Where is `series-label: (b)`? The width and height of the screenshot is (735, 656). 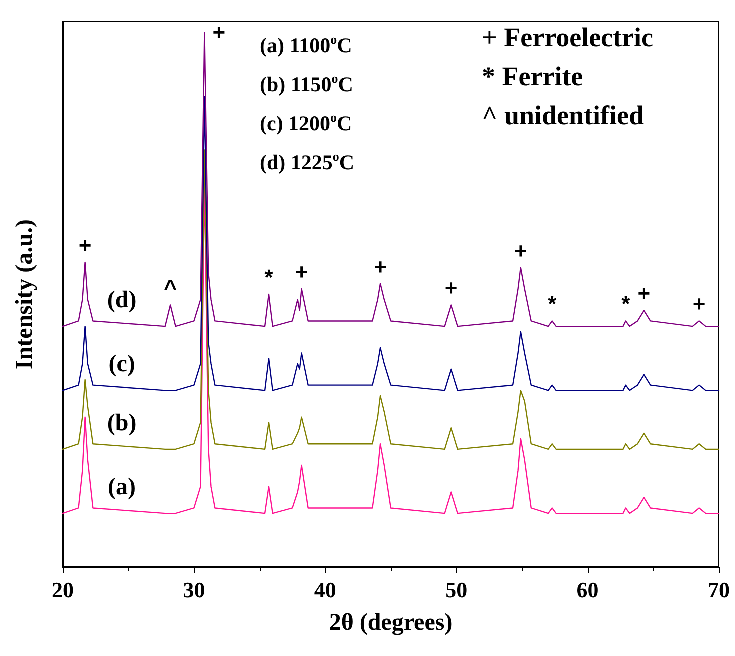
series-label: (b) is located at coordinates (122, 423).